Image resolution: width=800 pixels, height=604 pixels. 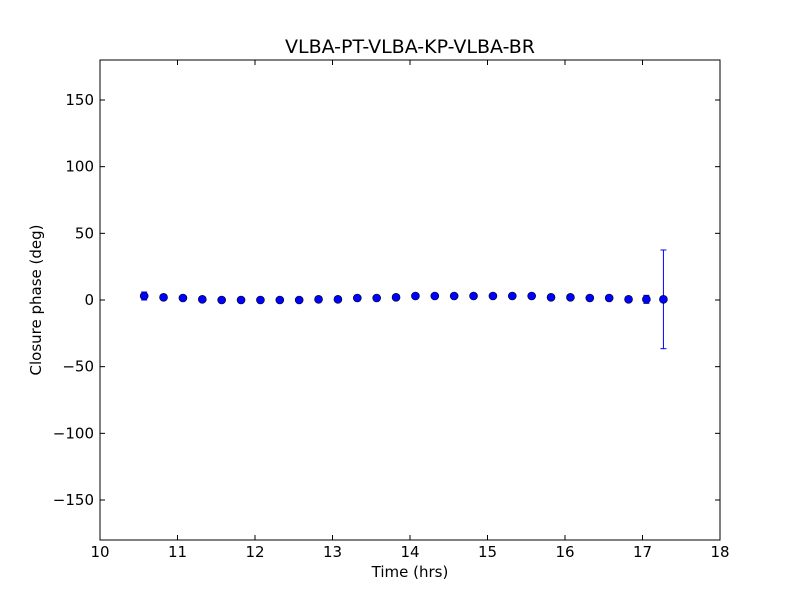 I want to click on y-tick-label: −50, so click(x=78, y=367).